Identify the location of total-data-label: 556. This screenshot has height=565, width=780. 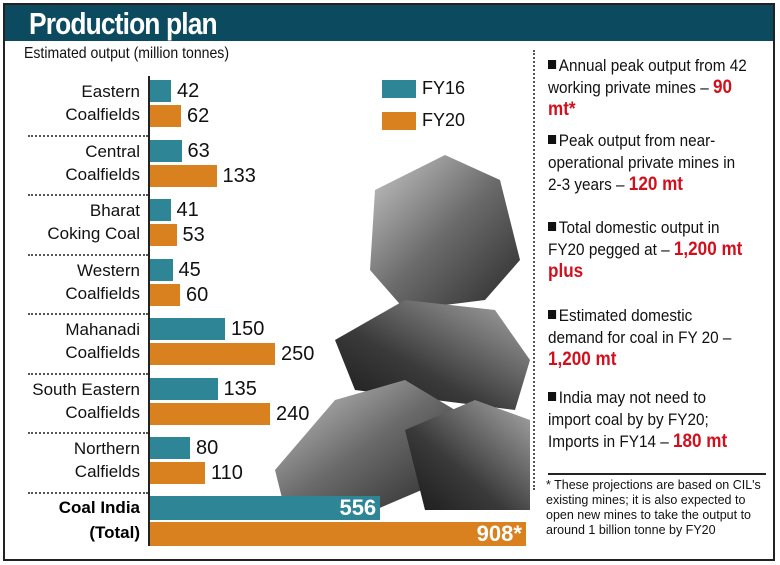
(358, 507).